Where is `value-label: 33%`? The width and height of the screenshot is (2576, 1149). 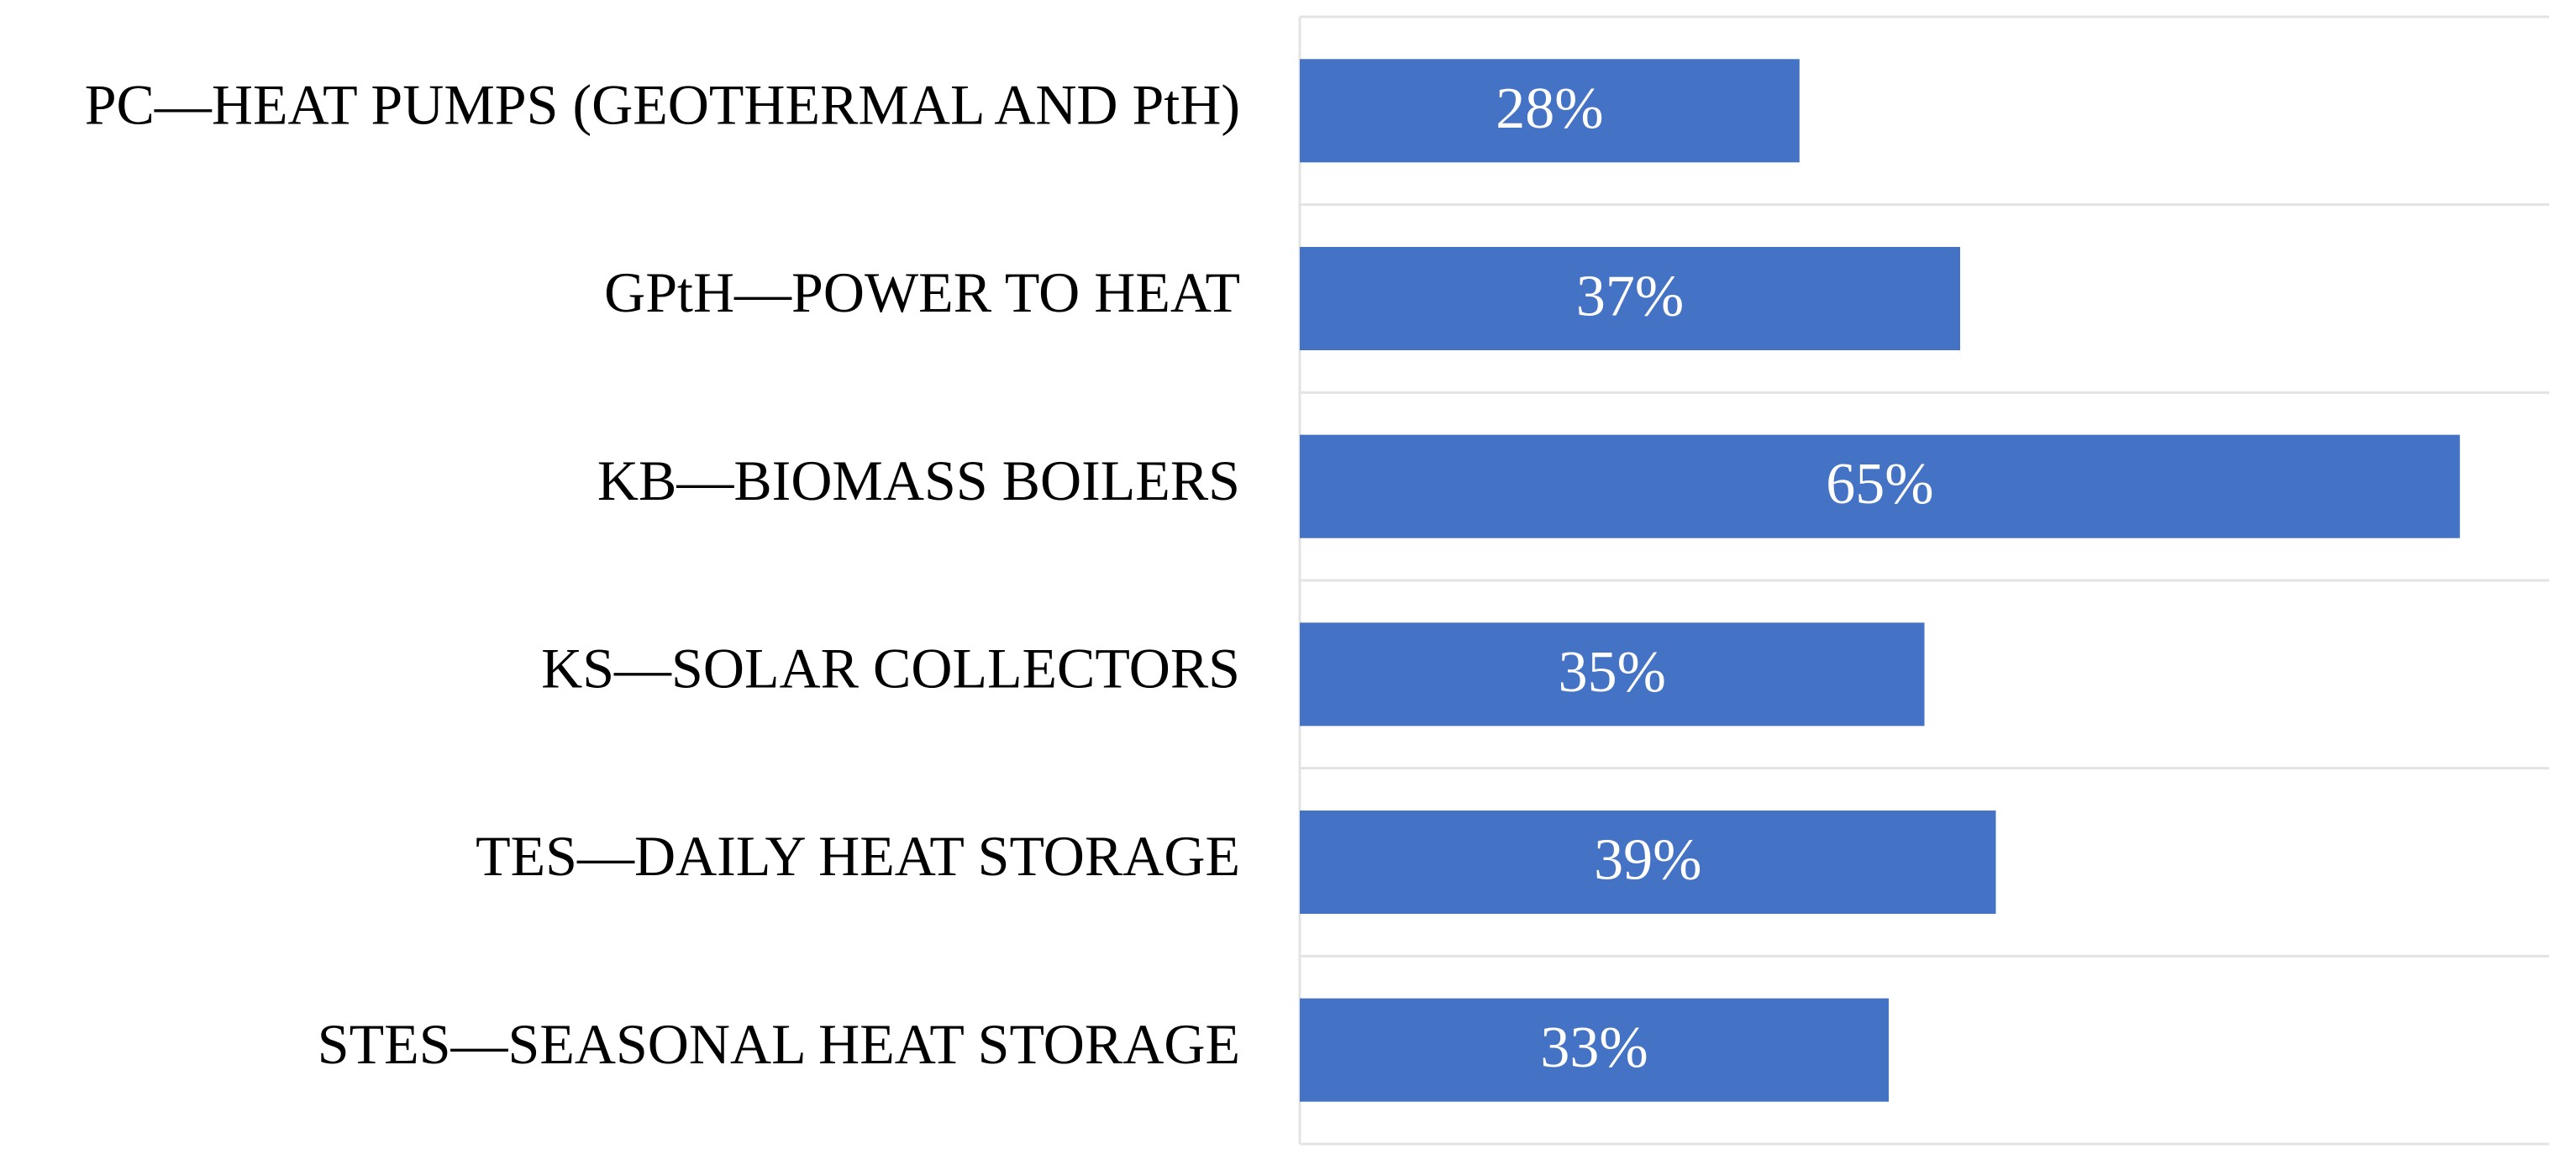 value-label: 33% is located at coordinates (1594, 1047).